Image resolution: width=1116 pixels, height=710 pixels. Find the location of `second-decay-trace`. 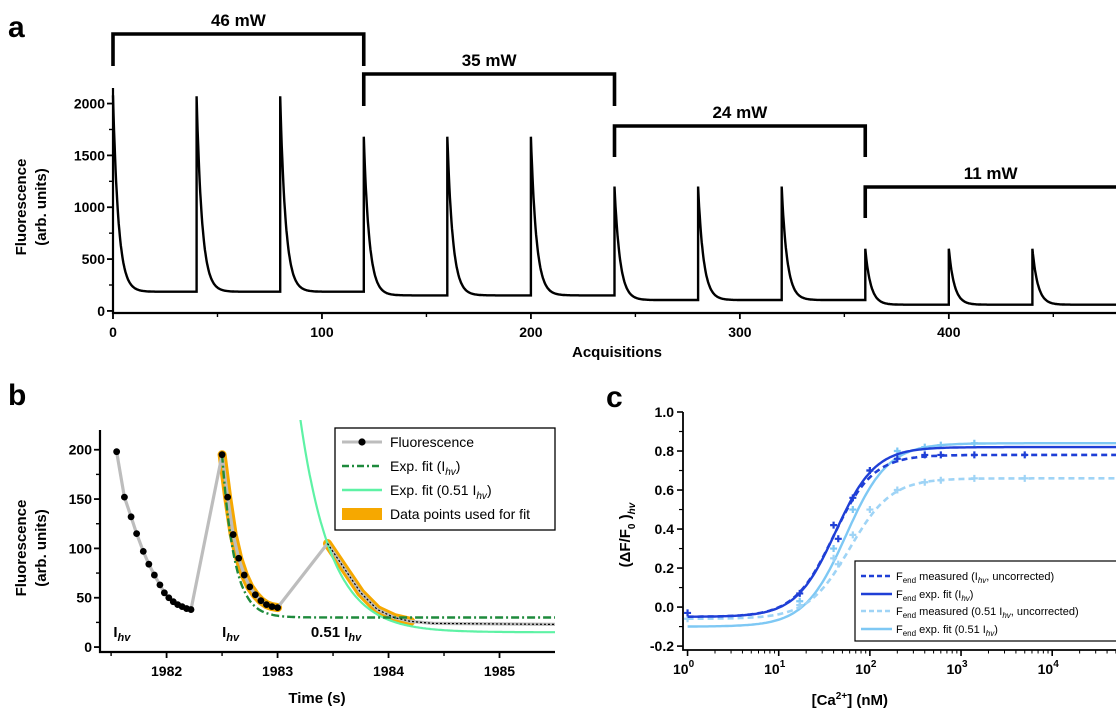

second-decay-trace is located at coordinates (441, 584).